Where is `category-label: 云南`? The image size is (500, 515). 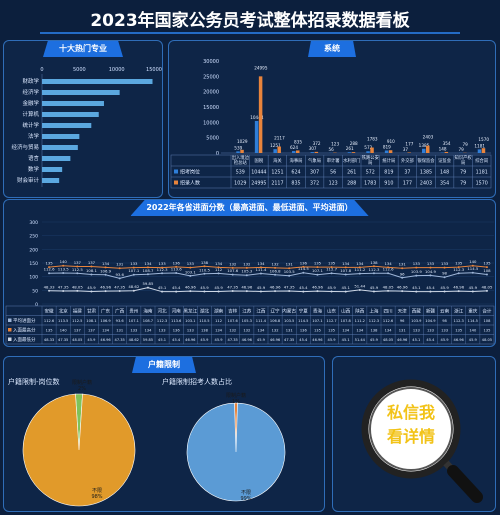
category-label: 云南 is located at coordinates (445, 311).